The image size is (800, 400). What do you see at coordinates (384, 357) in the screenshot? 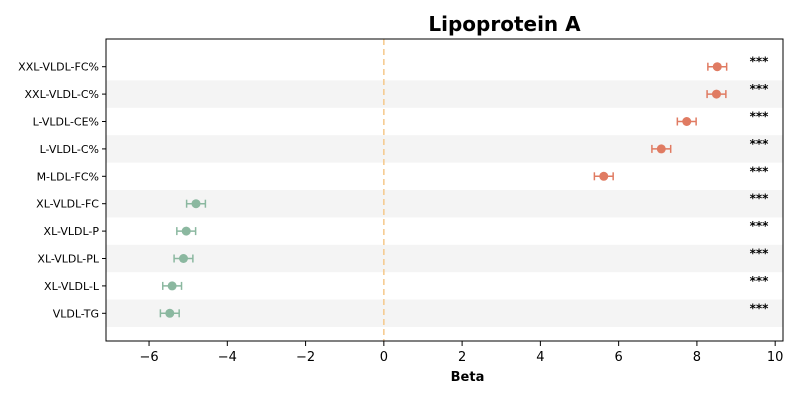
I see `x-tick-label: 0` at bounding box center [384, 357].